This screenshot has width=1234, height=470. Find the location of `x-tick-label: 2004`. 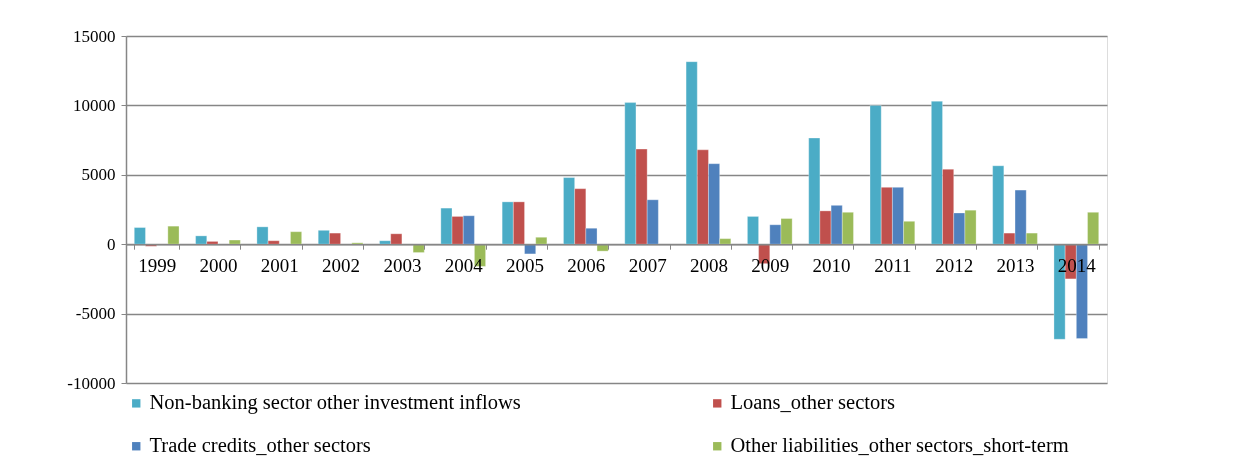

x-tick-label: 2004 is located at coordinates (464, 265).